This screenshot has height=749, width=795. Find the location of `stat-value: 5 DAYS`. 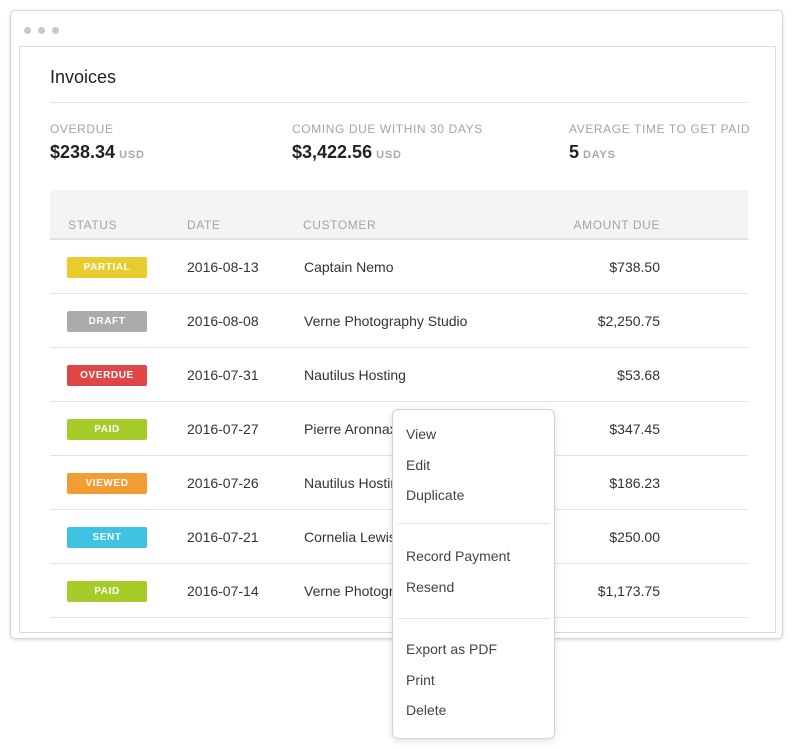

stat-value: 5 DAYS is located at coordinates (659, 152).